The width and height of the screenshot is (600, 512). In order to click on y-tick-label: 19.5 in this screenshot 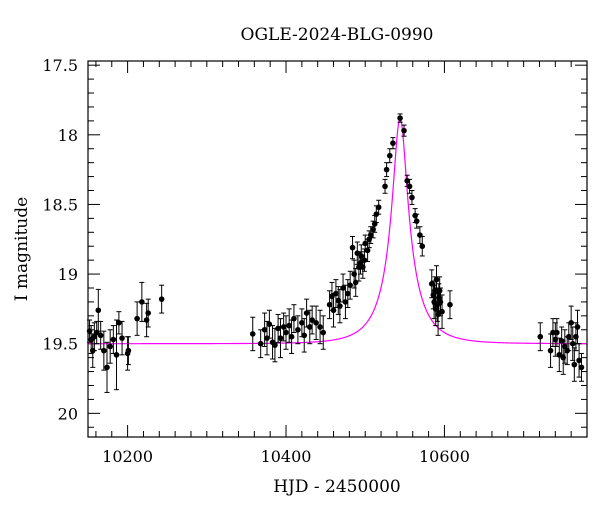, I will do `click(60, 344)`.